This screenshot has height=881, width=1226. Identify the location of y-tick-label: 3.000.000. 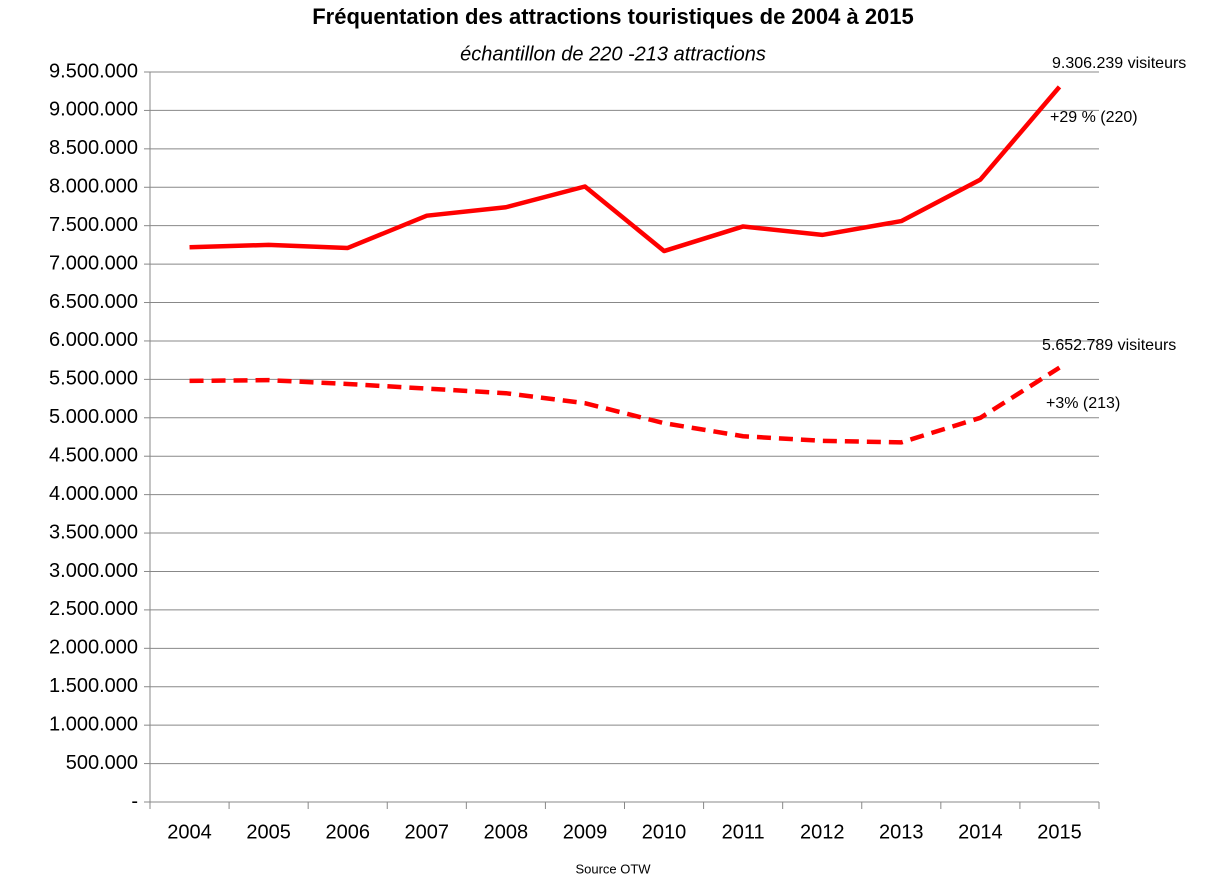
(93, 571).